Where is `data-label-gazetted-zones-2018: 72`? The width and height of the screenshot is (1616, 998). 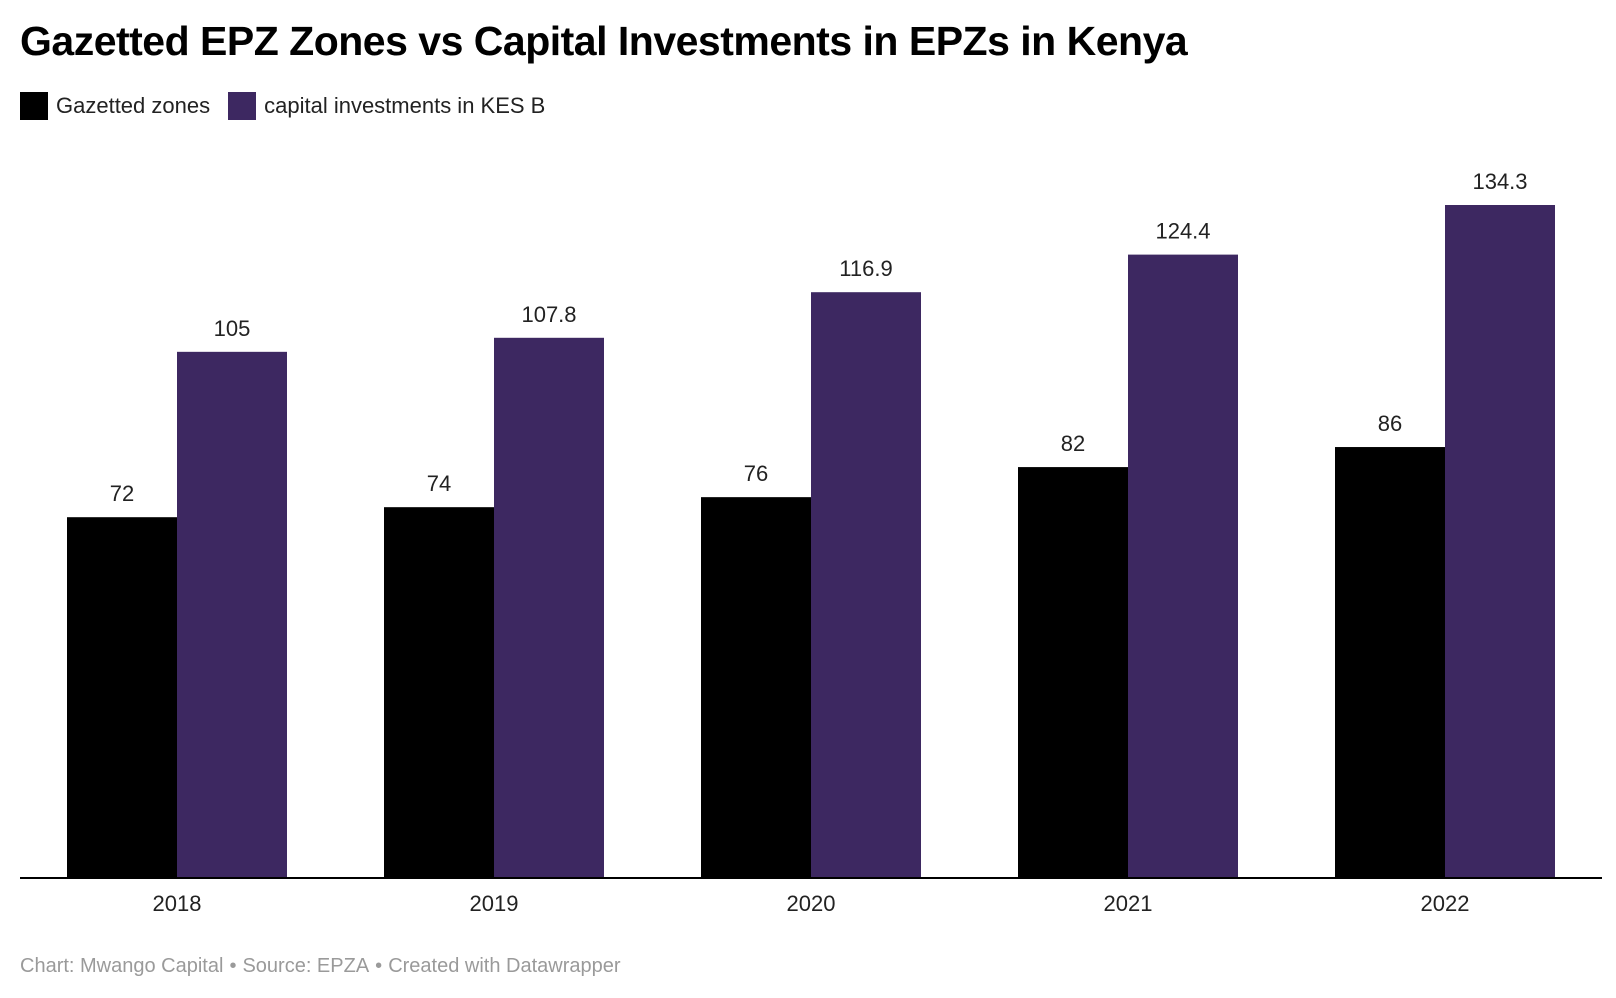 data-label-gazetted-zones-2018: 72 is located at coordinates (122, 493).